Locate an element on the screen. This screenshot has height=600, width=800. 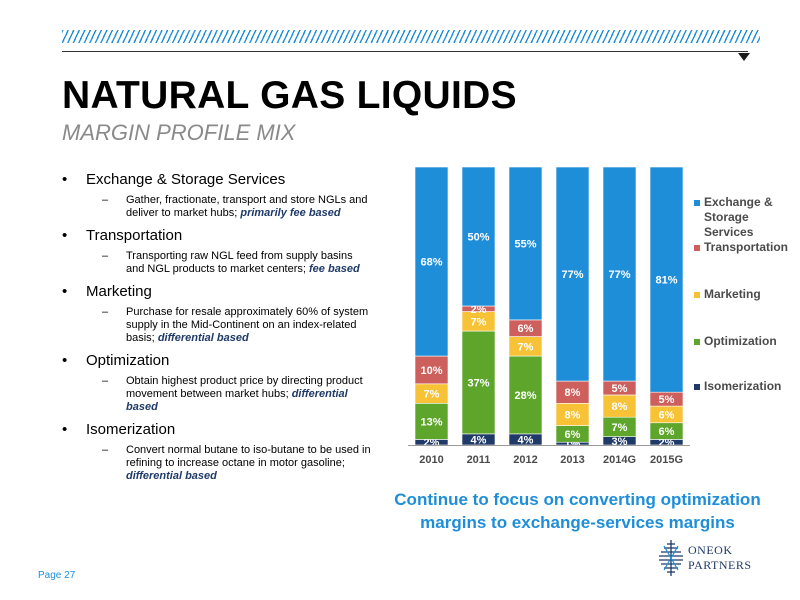
data-label: 50% is located at coordinates (478, 238).